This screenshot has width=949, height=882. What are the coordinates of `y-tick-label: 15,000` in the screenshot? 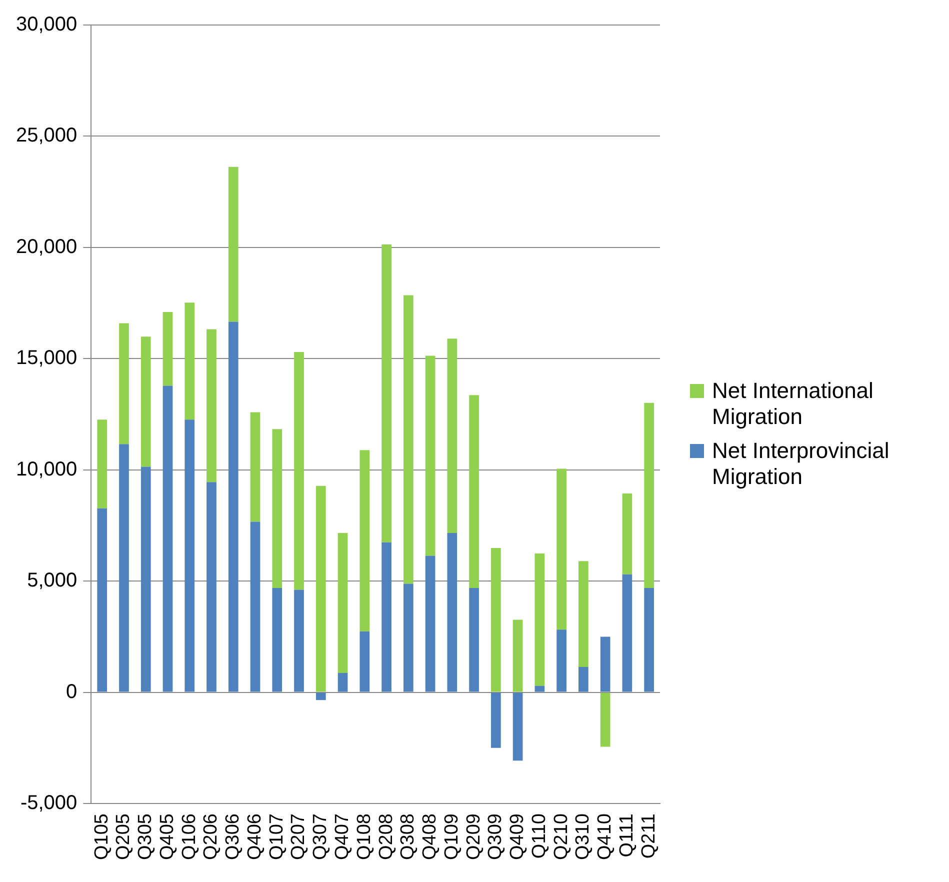 It's located at (47, 358).